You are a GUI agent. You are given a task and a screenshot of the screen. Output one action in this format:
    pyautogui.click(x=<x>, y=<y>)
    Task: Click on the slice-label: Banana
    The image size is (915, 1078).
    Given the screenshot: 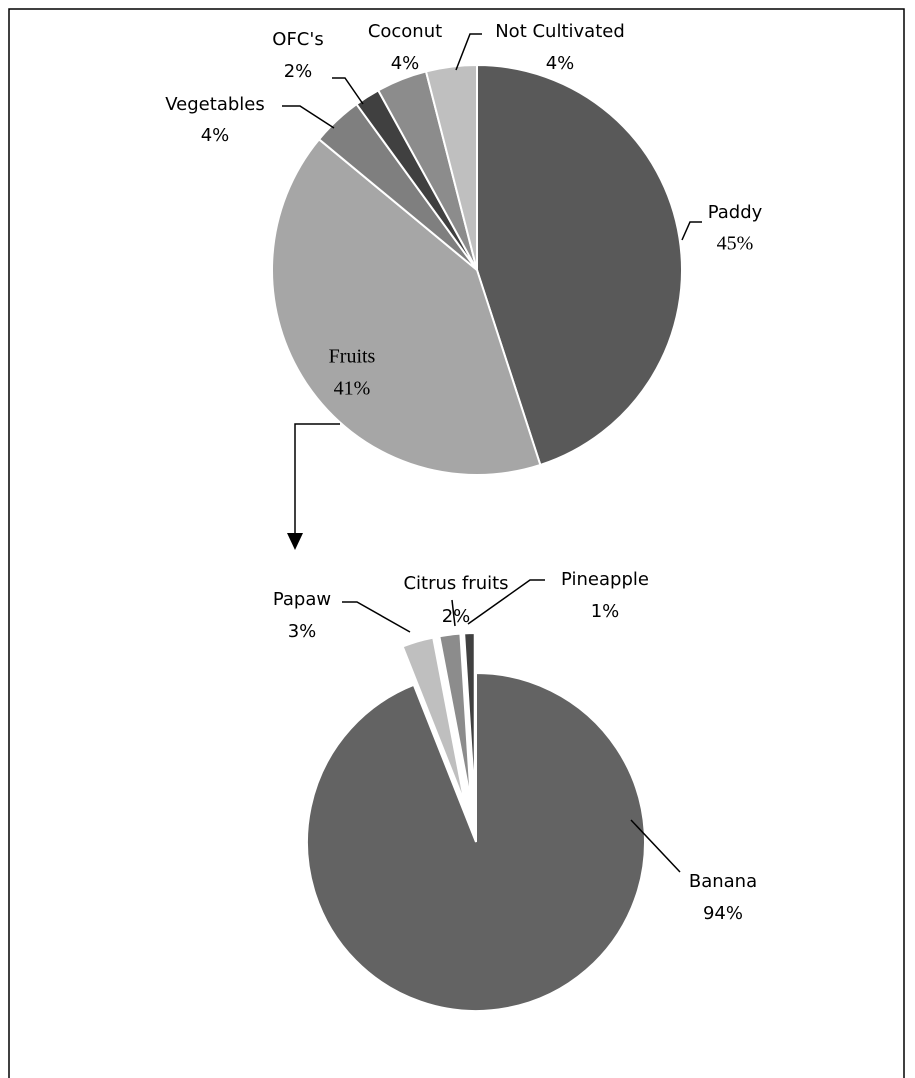 What is the action you would take?
    pyautogui.click(x=723, y=881)
    